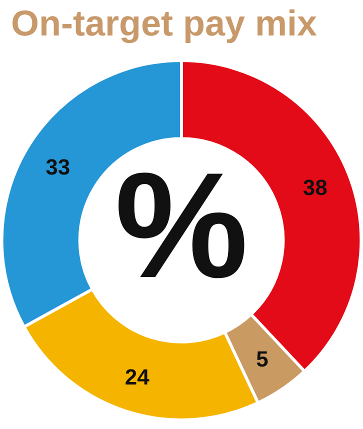  Describe the element at coordinates (137, 377) in the screenshot. I see `data-label: 24` at that location.